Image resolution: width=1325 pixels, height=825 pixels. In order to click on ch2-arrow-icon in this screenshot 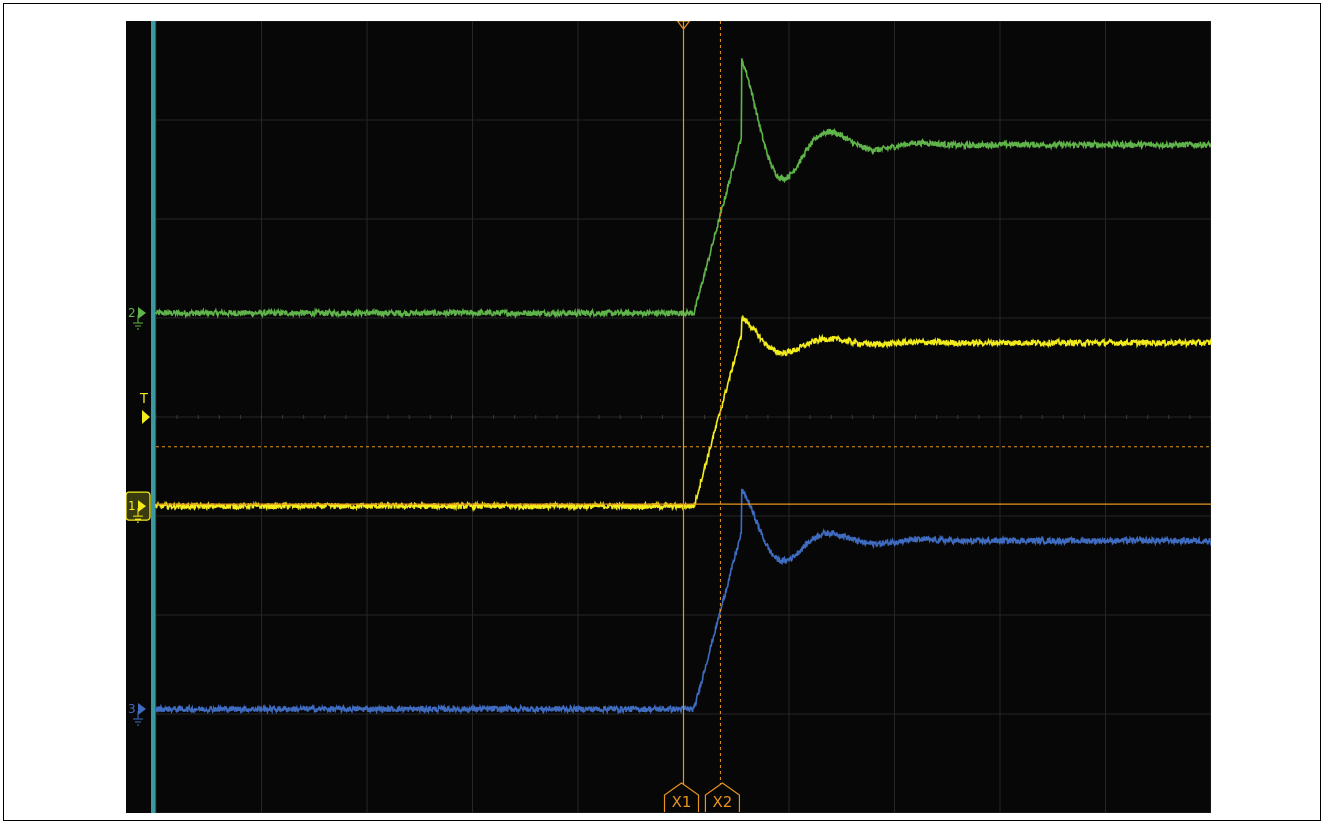, I will do `click(142, 313)`.